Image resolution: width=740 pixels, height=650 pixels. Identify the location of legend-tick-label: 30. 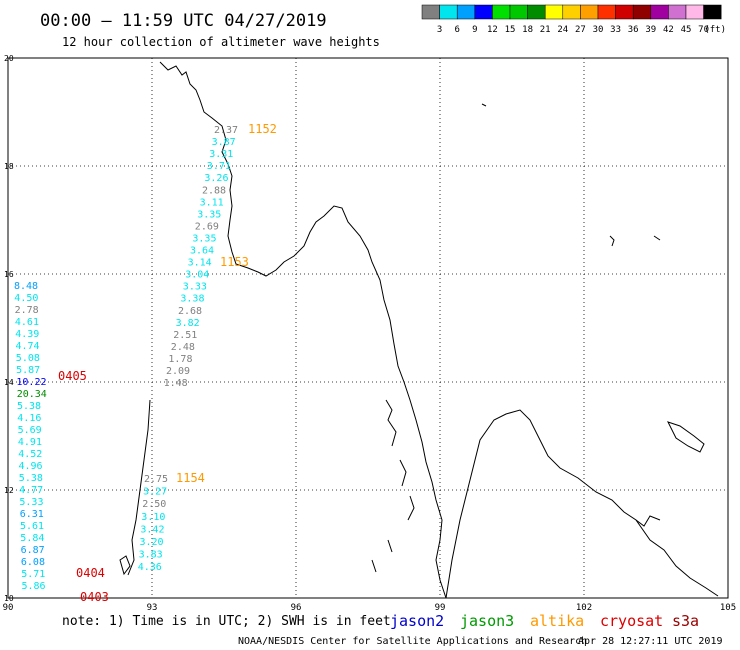
(598, 30).